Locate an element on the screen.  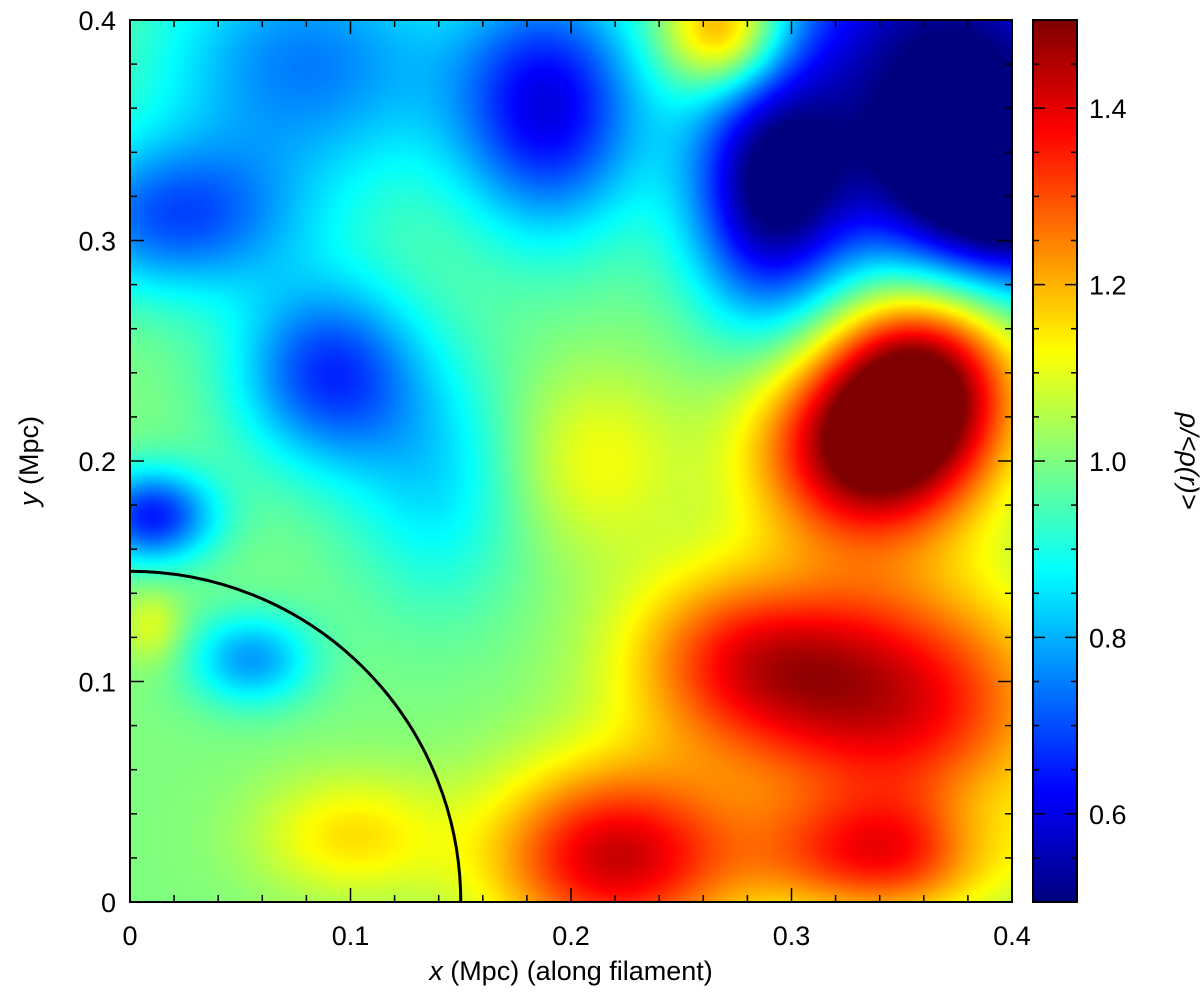
y-tick-label: 0.2 is located at coordinates (97, 462).